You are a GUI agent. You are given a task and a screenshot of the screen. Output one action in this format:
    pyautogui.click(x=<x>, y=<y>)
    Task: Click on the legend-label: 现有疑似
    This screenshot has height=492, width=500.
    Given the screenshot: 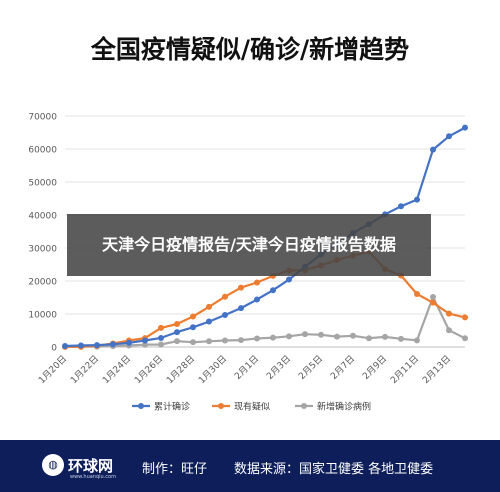 What is the action you would take?
    pyautogui.click(x=252, y=407)
    